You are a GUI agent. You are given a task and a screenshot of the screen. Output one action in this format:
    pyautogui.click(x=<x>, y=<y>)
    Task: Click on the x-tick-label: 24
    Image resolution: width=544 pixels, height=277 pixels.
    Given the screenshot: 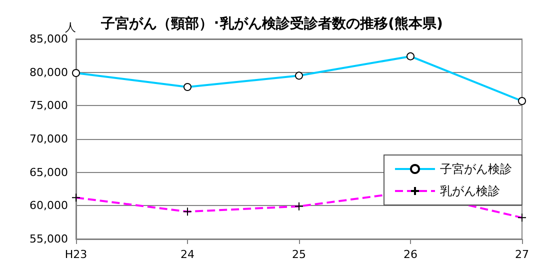 What is the action you would take?
    pyautogui.click(x=187, y=254)
    